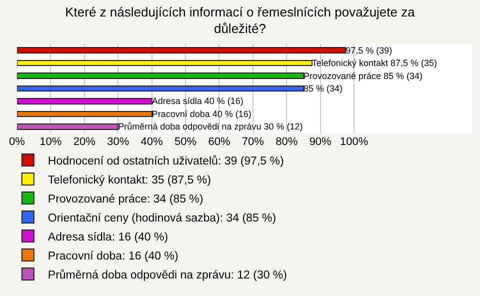  Describe the element at coordinates (240, 20) in the screenshot. I see `chart-title: Které z následujících informací o řemeslnících považujete za důležité?` at that location.